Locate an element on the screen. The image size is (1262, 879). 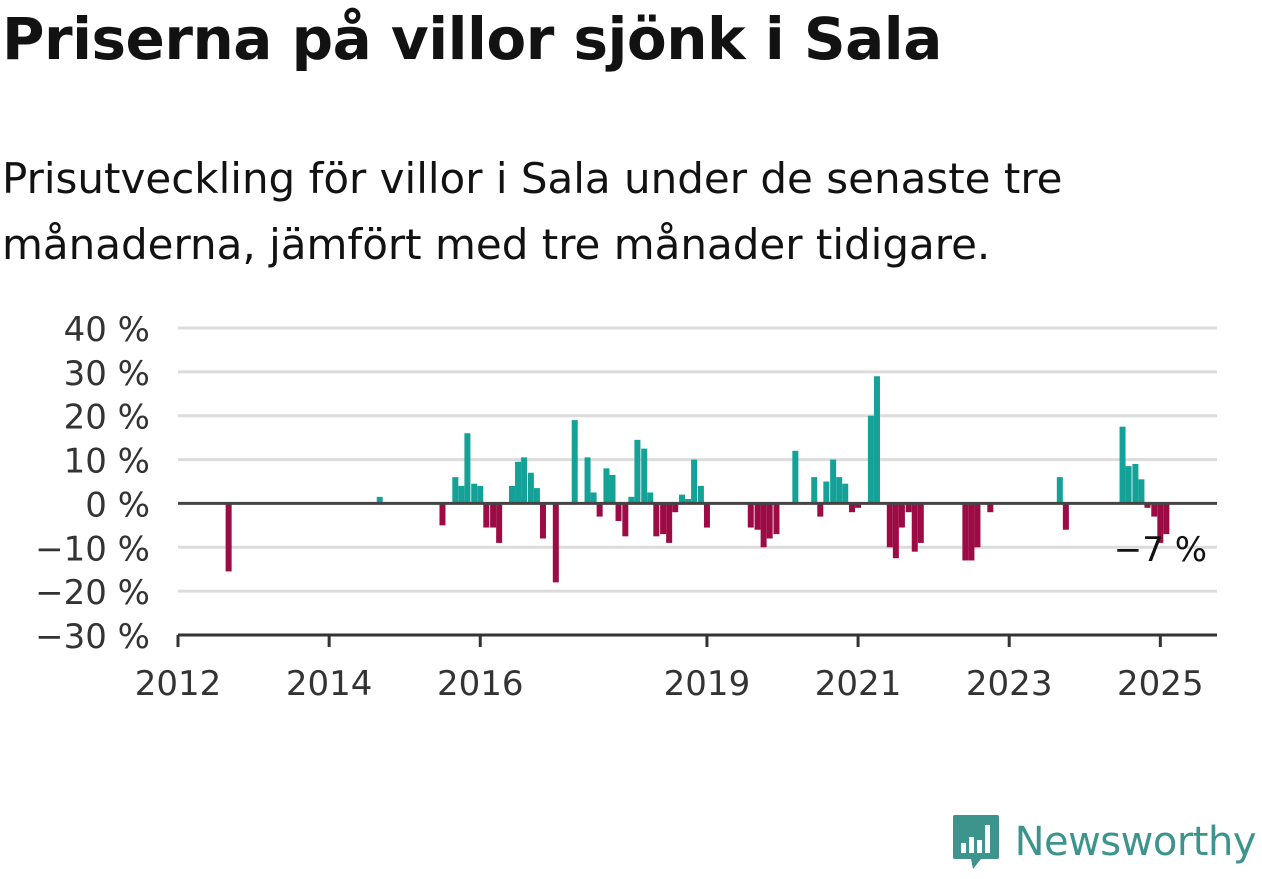
y-tick-label: −10 % is located at coordinates (92, 549).